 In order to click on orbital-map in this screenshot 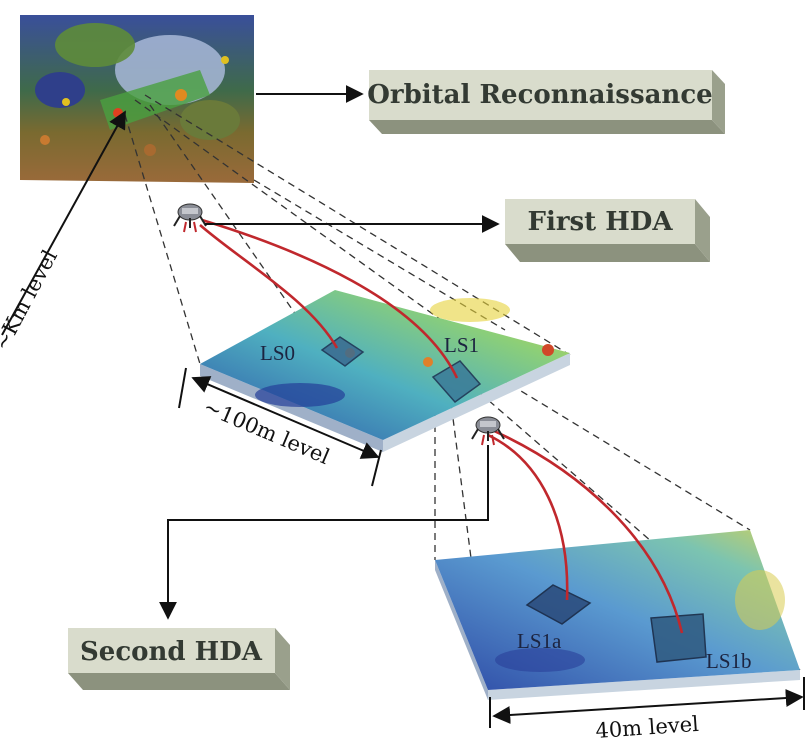, I will do `click(137, 99)`.